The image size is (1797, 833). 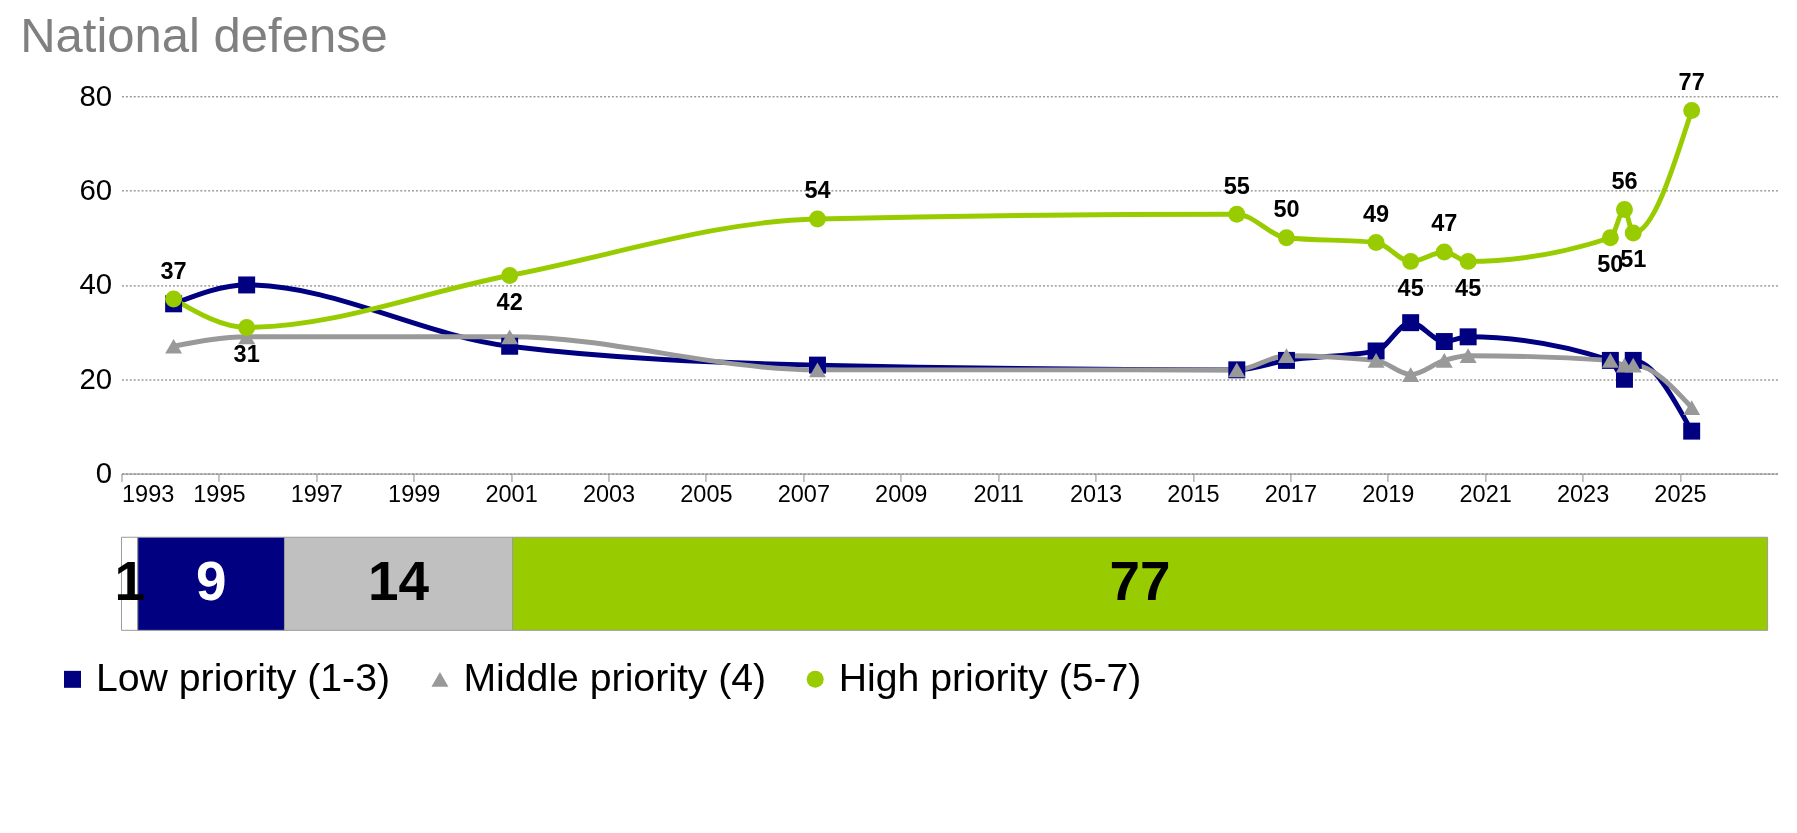 What do you see at coordinates (706, 494) in the screenshot?
I see `x-tick-label: 2005` at bounding box center [706, 494].